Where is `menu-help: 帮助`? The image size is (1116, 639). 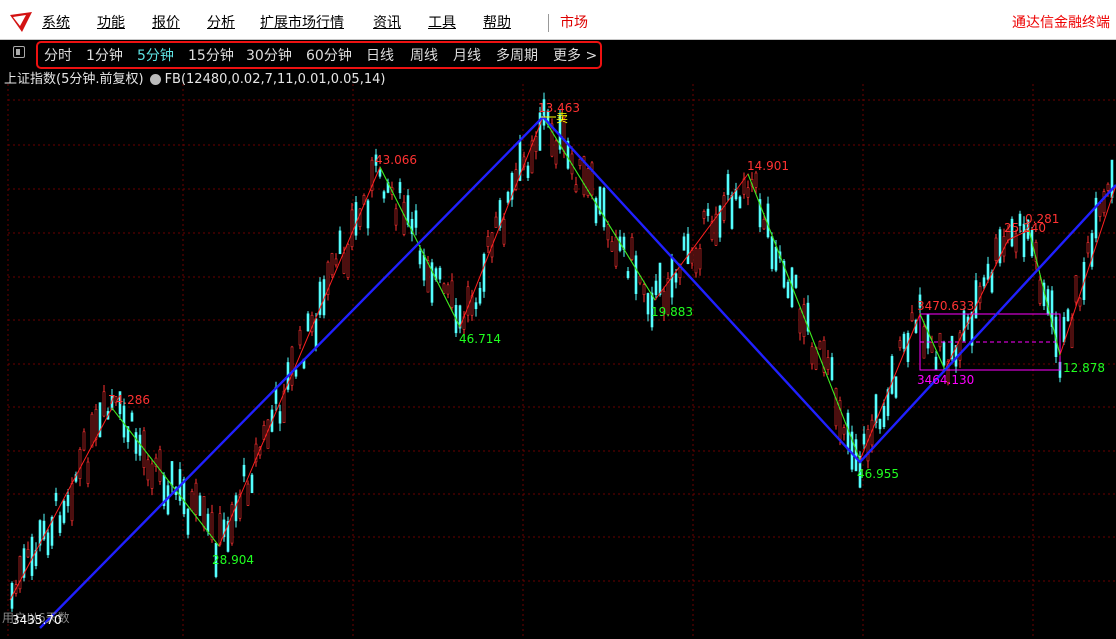 menu-help: 帮助 is located at coordinates (497, 22).